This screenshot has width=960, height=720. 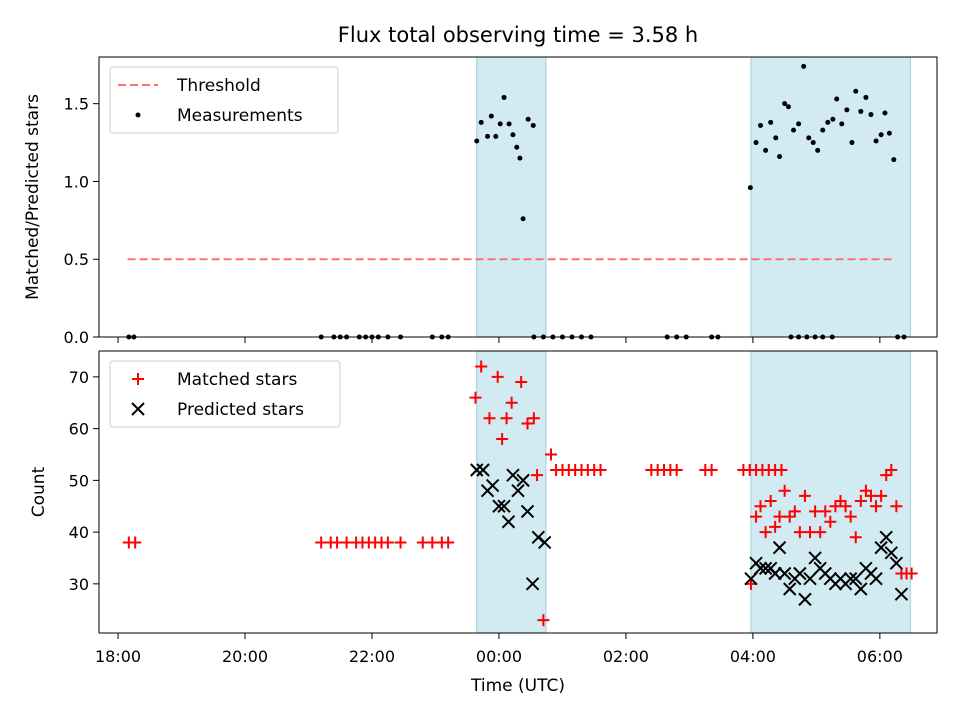 What do you see at coordinates (225, 394) in the screenshot?
I see `bottom-legend-box` at bounding box center [225, 394].